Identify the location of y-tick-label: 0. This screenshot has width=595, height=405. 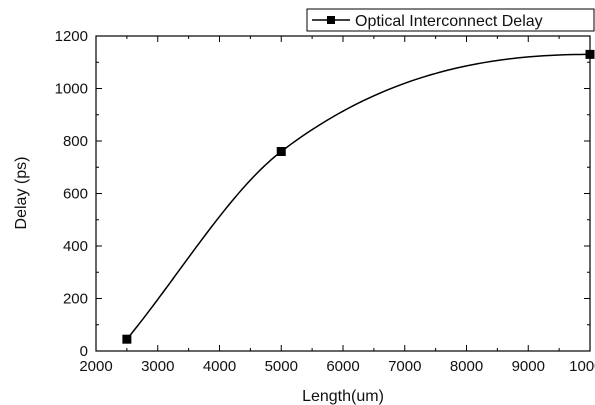
(84, 351).